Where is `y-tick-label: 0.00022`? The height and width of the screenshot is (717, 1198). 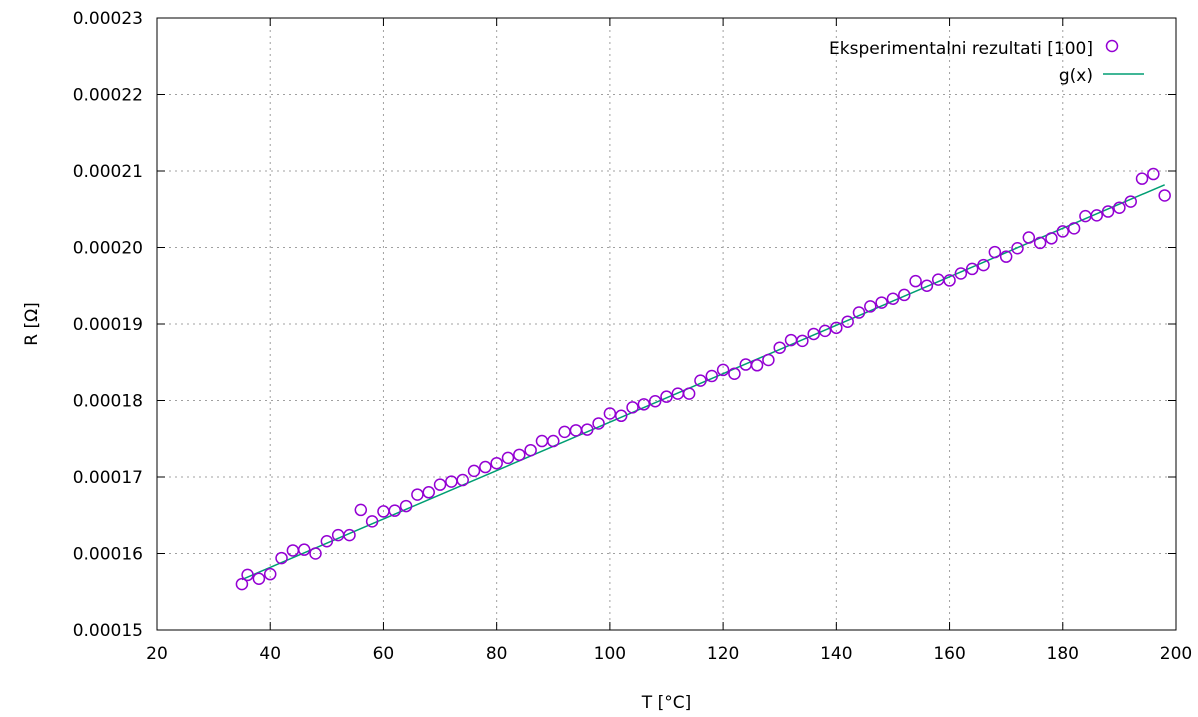 y-tick-label: 0.00022 is located at coordinates (108, 96).